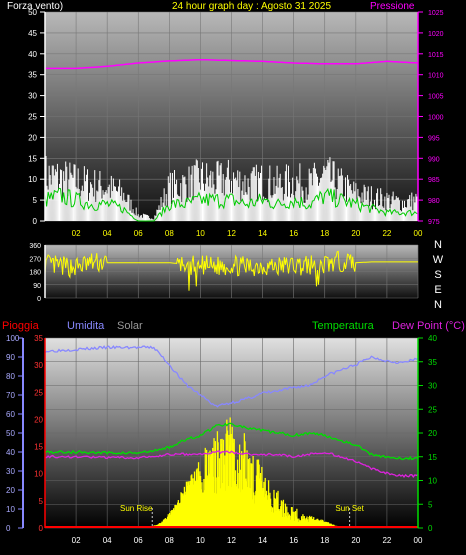 Image resolution: width=466 pixels, height=555 pixels. I want to click on rain-tick-label: 15, so click(38, 447).